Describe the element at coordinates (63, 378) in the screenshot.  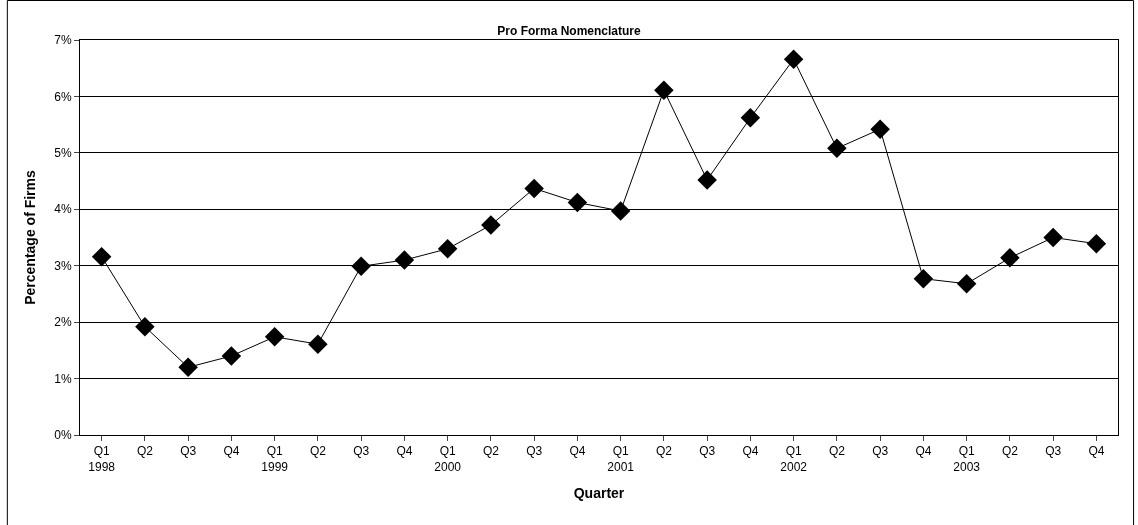
I see `y-tick-label: 1%` at that location.